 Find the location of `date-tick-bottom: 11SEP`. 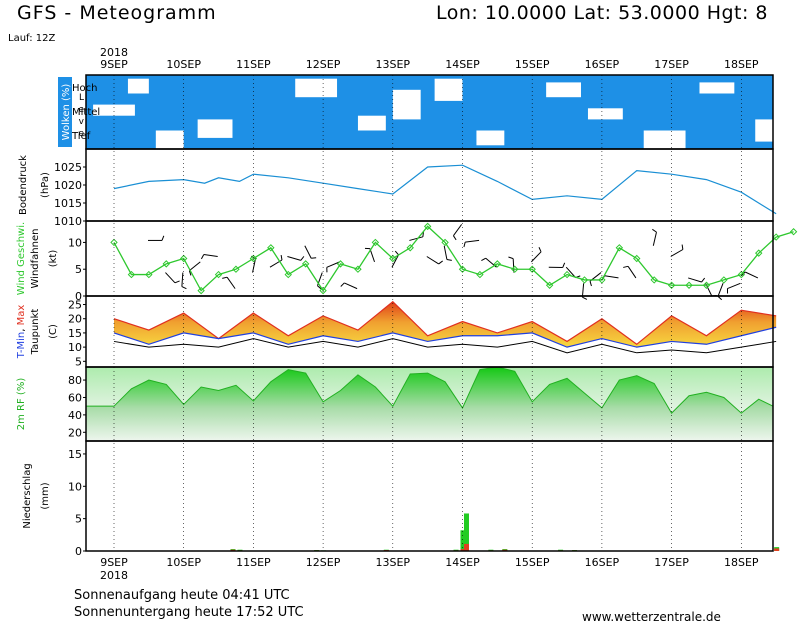

date-tick-bottom: 11SEP is located at coordinates (253, 562).